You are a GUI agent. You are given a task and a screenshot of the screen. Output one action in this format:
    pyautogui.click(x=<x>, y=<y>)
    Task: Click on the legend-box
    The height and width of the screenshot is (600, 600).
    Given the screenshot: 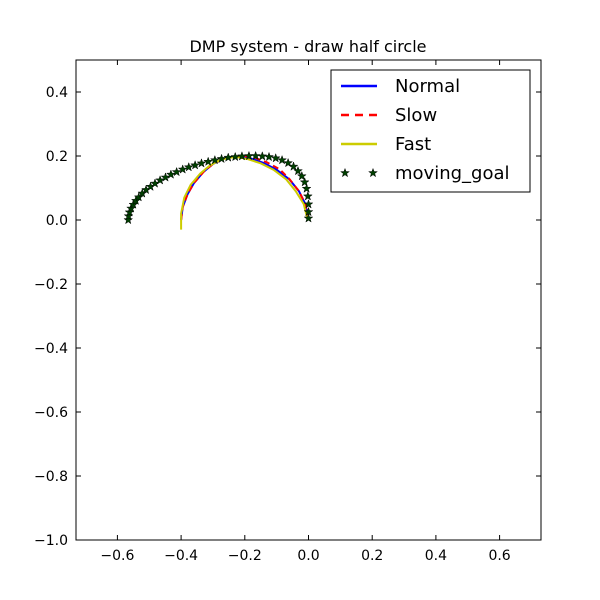 What is the action you would take?
    pyautogui.click(x=430, y=131)
    